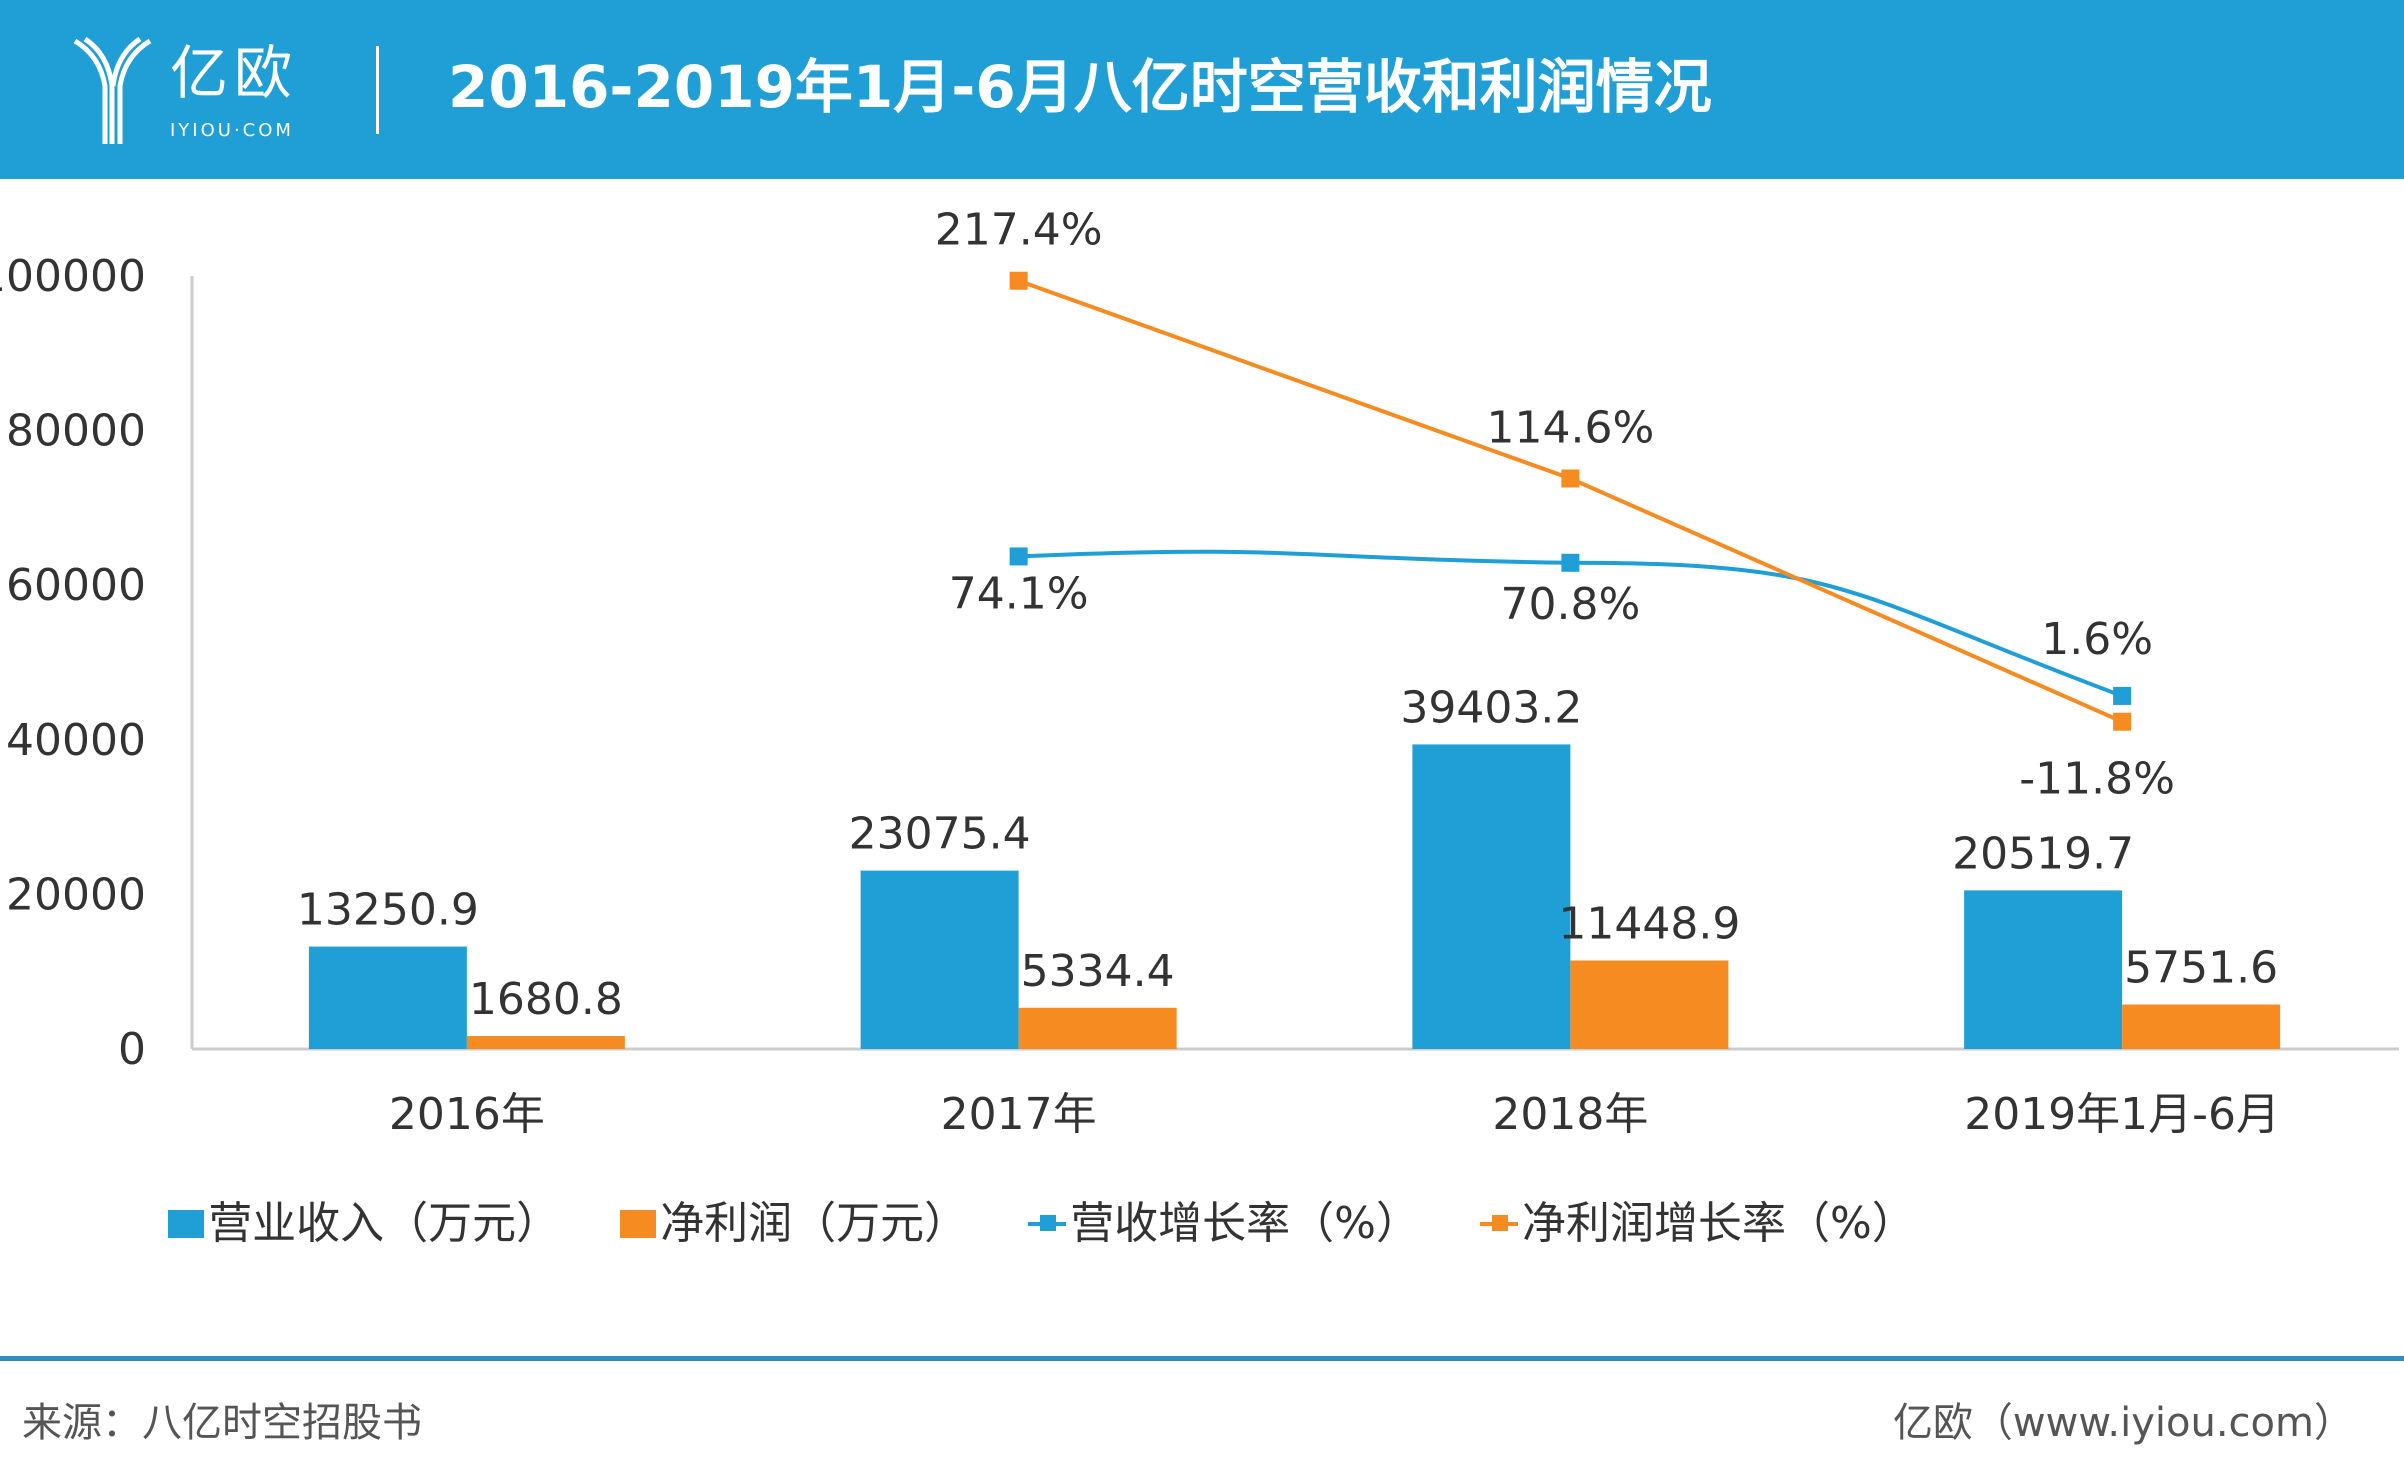 This screenshot has width=2404, height=1480. I want to click on bar-data-label: 5751.6, so click(2201, 968).